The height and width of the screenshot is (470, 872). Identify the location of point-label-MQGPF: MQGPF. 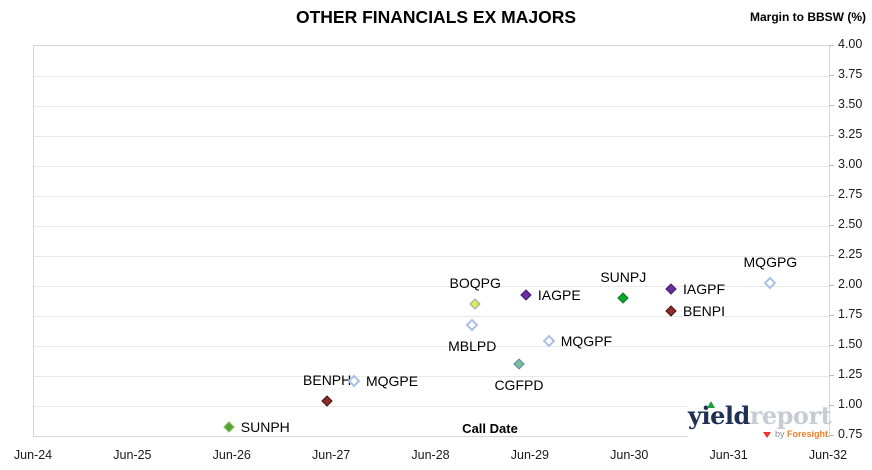
(586, 341).